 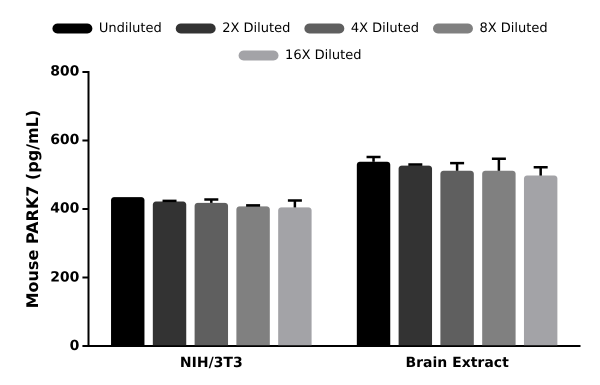 I want to click on legend-label: 2X Diluted, so click(x=256, y=28).